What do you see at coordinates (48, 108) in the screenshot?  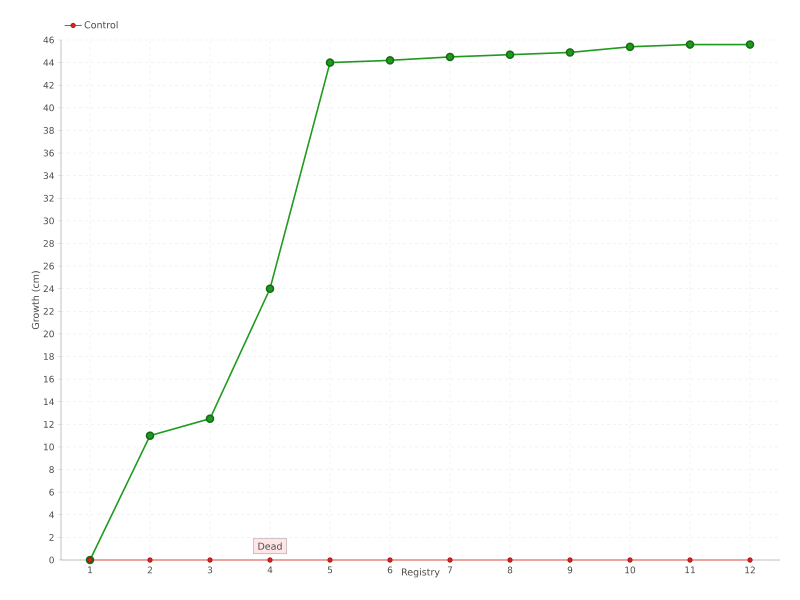 I see `y-tick-label: 40` at bounding box center [48, 108].